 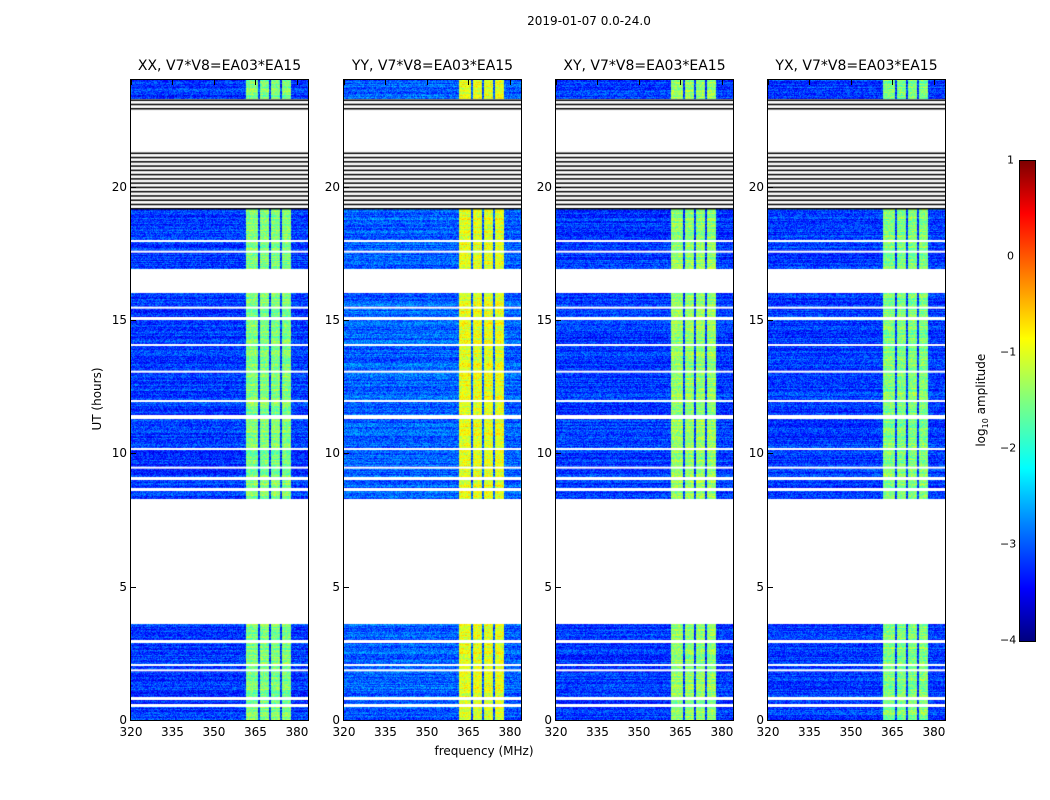 What do you see at coordinates (1008, 352) in the screenshot?
I see `colorbar-tick-label: −1` at bounding box center [1008, 352].